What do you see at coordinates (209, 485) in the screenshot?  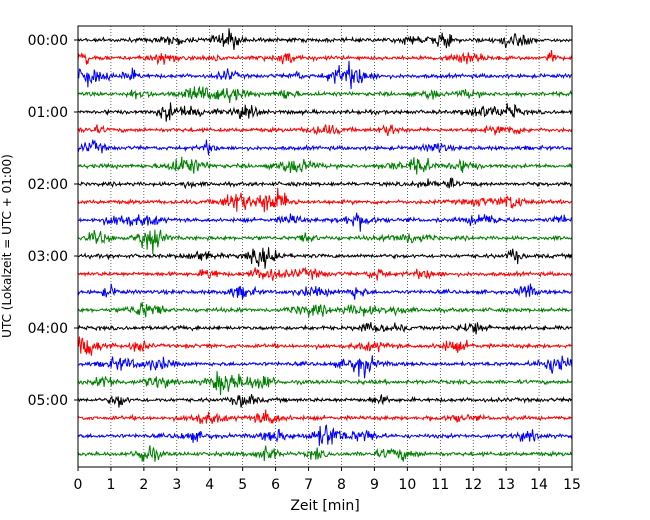 I see `x-tick-label-4: 4` at bounding box center [209, 485].